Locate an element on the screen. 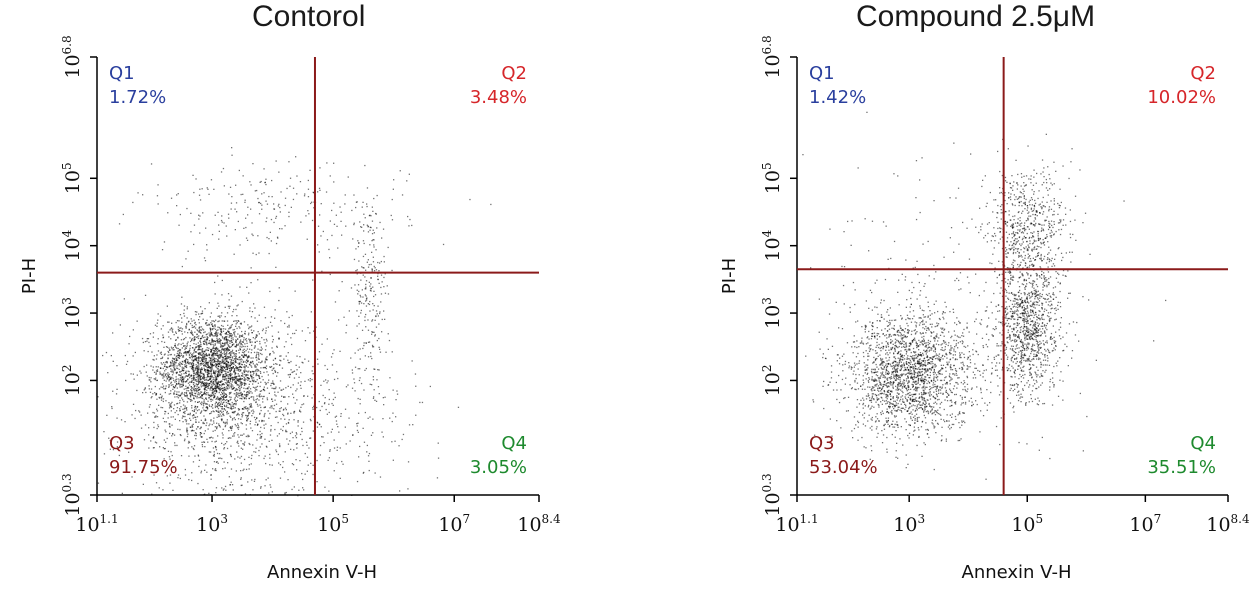  y-axis-title: PI-H is located at coordinates (29, 276).